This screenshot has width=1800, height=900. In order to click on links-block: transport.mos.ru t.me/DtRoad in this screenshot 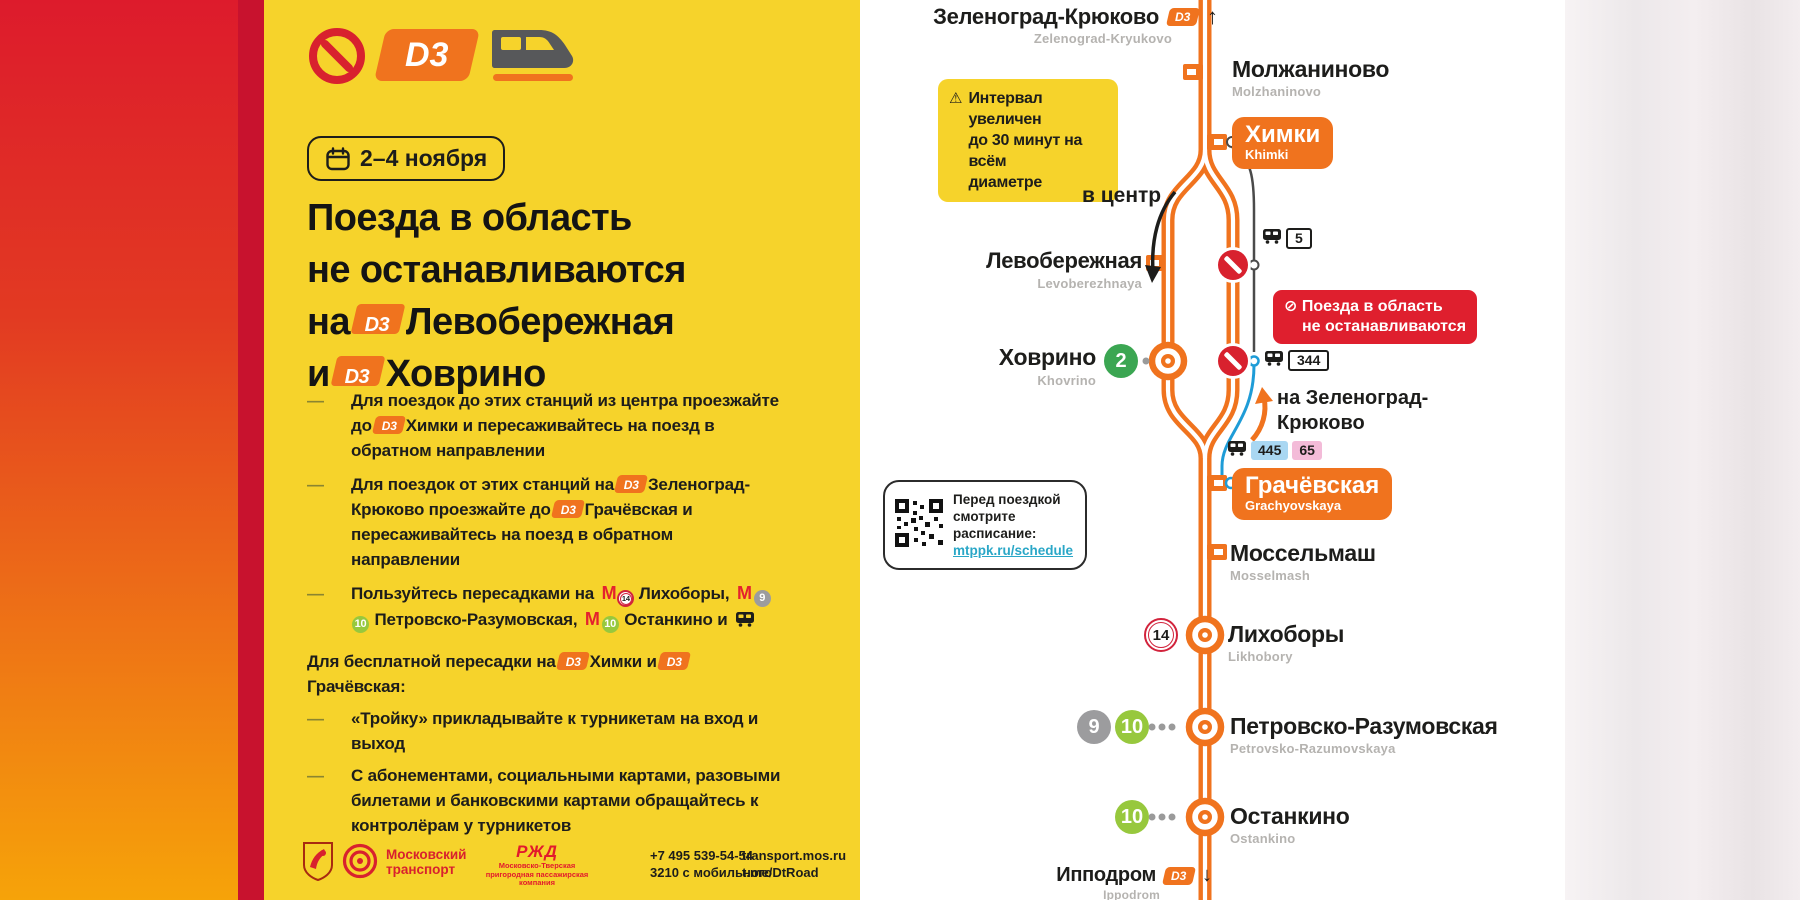, I will do `click(794, 864)`.